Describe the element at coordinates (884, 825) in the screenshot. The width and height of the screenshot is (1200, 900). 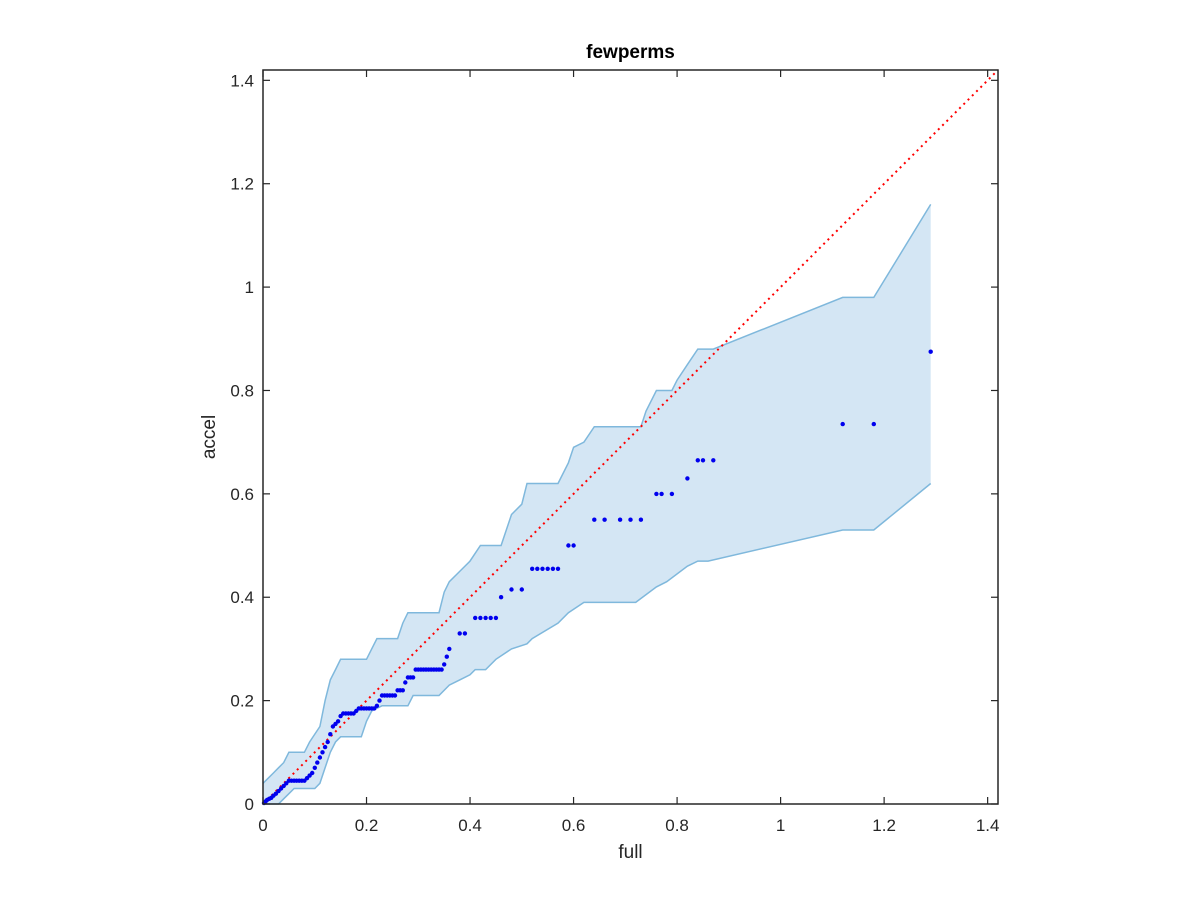
I see `x-tick-label: 1.2` at that location.